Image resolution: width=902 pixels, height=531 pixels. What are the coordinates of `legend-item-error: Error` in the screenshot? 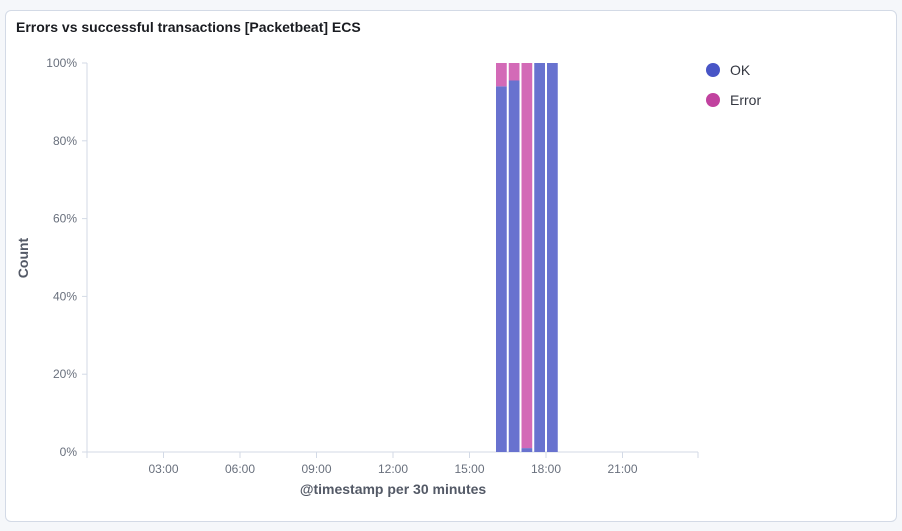 It's located at (733, 100).